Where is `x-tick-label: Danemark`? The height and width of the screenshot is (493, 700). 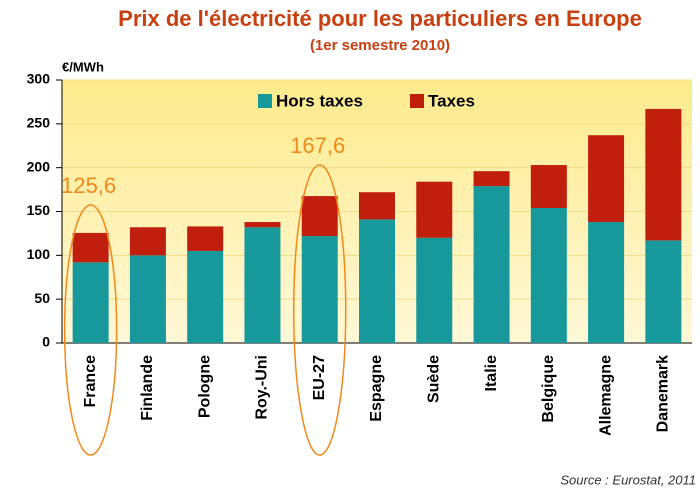
x-tick-label: Danemark is located at coordinates (663, 393).